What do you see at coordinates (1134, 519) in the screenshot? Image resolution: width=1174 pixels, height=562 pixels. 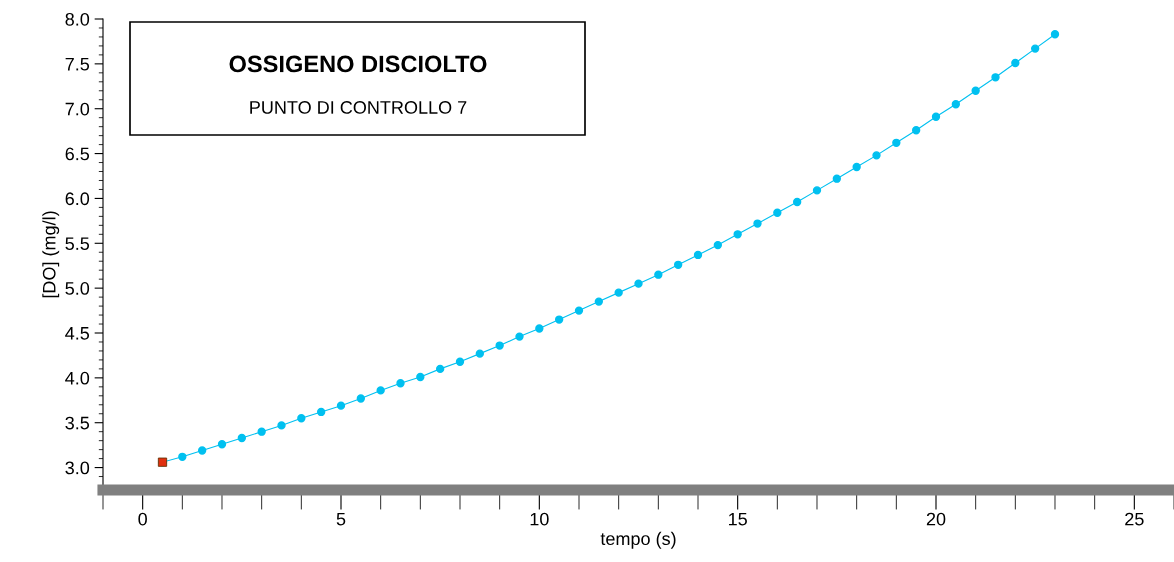 I see `x-tick-label: 25` at bounding box center [1134, 519].